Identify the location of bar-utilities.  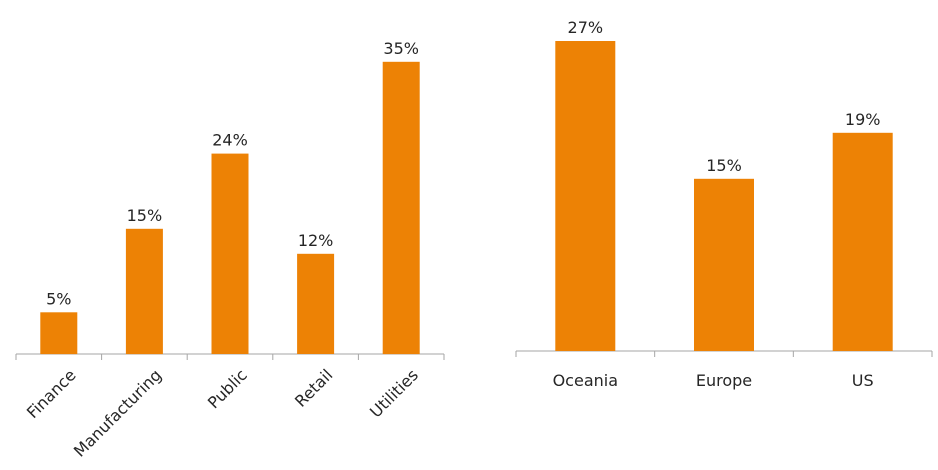
(401, 208).